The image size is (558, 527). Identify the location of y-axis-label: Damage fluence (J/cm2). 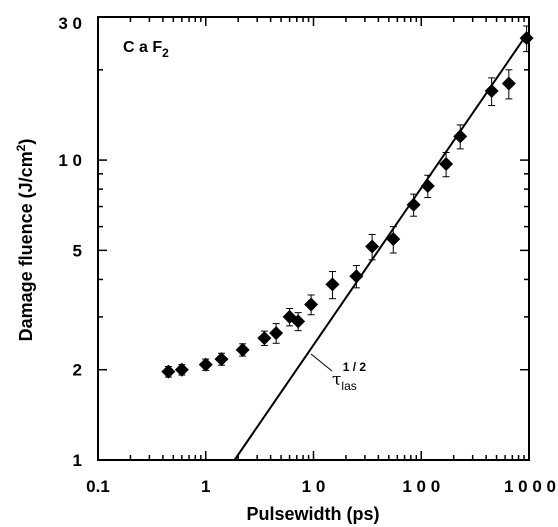
(25, 240).